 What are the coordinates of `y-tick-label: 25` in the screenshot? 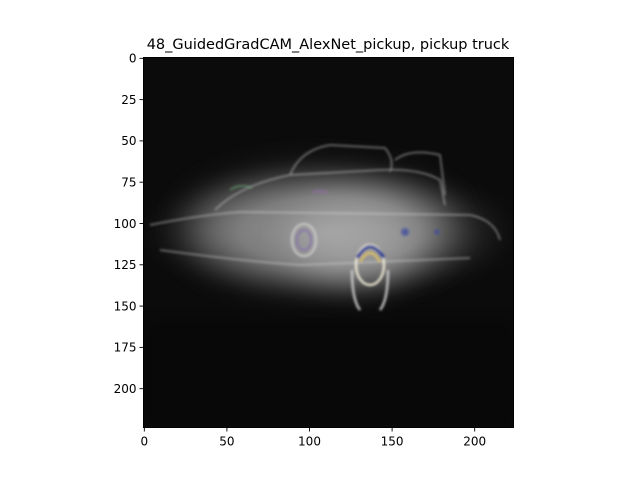 It's located at (128, 100).